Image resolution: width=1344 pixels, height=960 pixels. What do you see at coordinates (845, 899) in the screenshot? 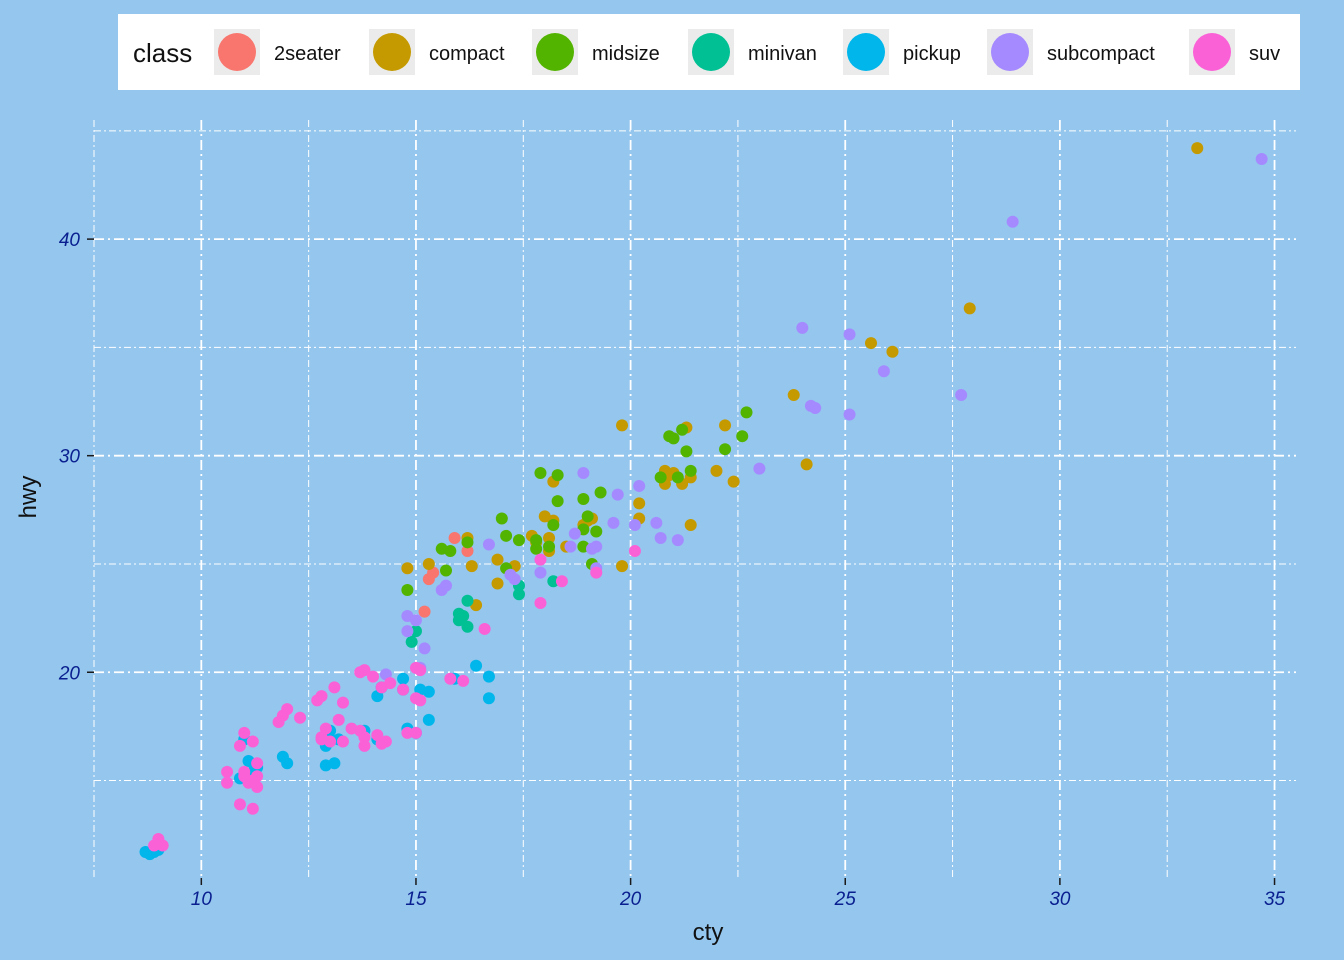
I see `x-tick-label: 25` at bounding box center [845, 899].